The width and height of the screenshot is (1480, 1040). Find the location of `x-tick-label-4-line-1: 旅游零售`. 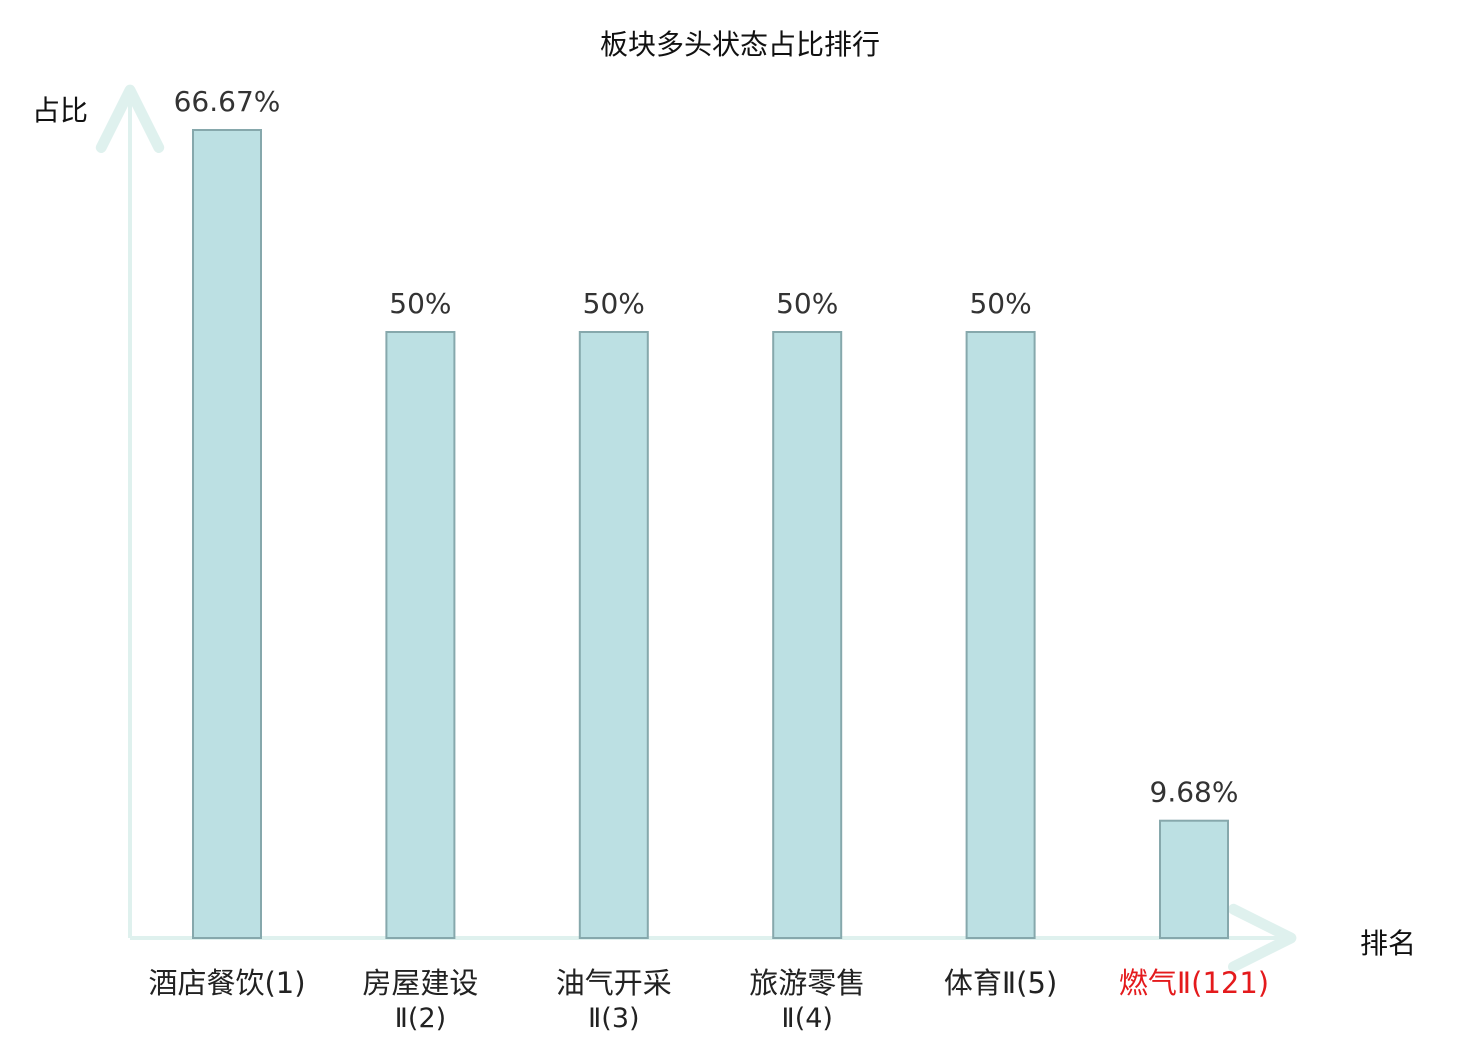

x-tick-label-4-line-1: 旅游零售 is located at coordinates (807, 983).